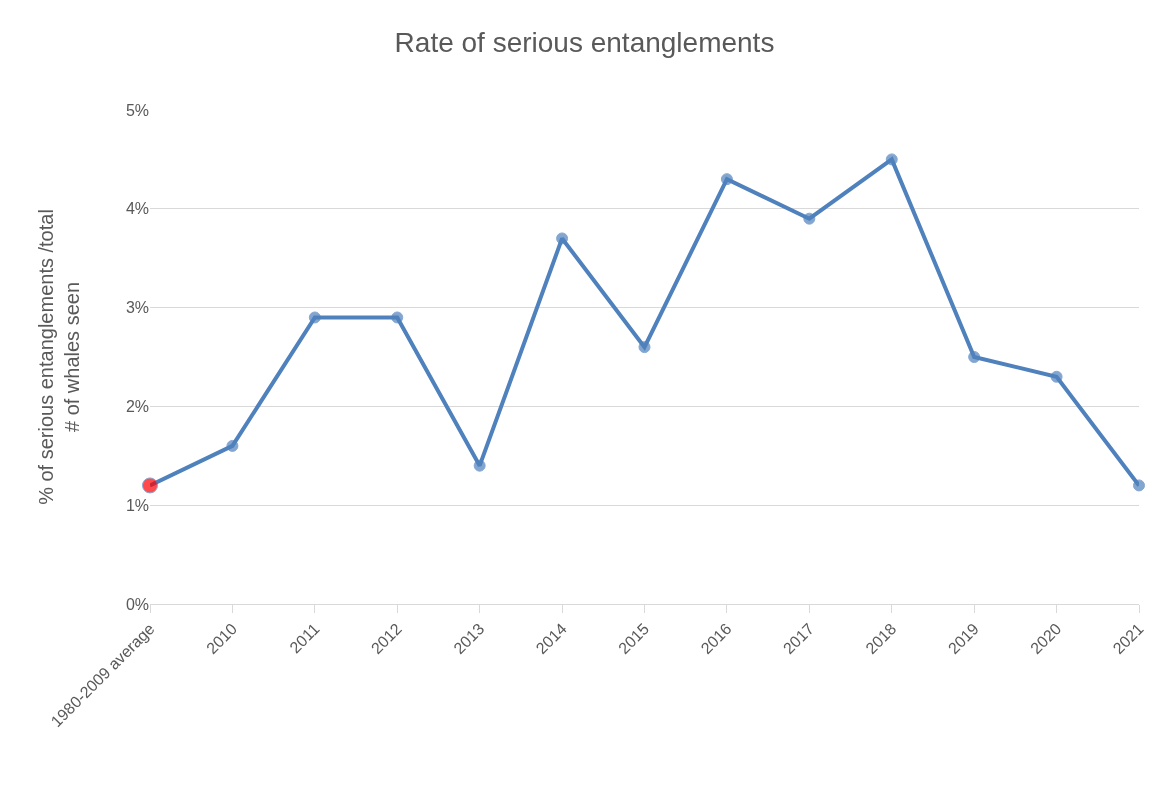 The width and height of the screenshot is (1169, 804). What do you see at coordinates (137, 406) in the screenshot?
I see `y-tick-label: 2%` at bounding box center [137, 406].